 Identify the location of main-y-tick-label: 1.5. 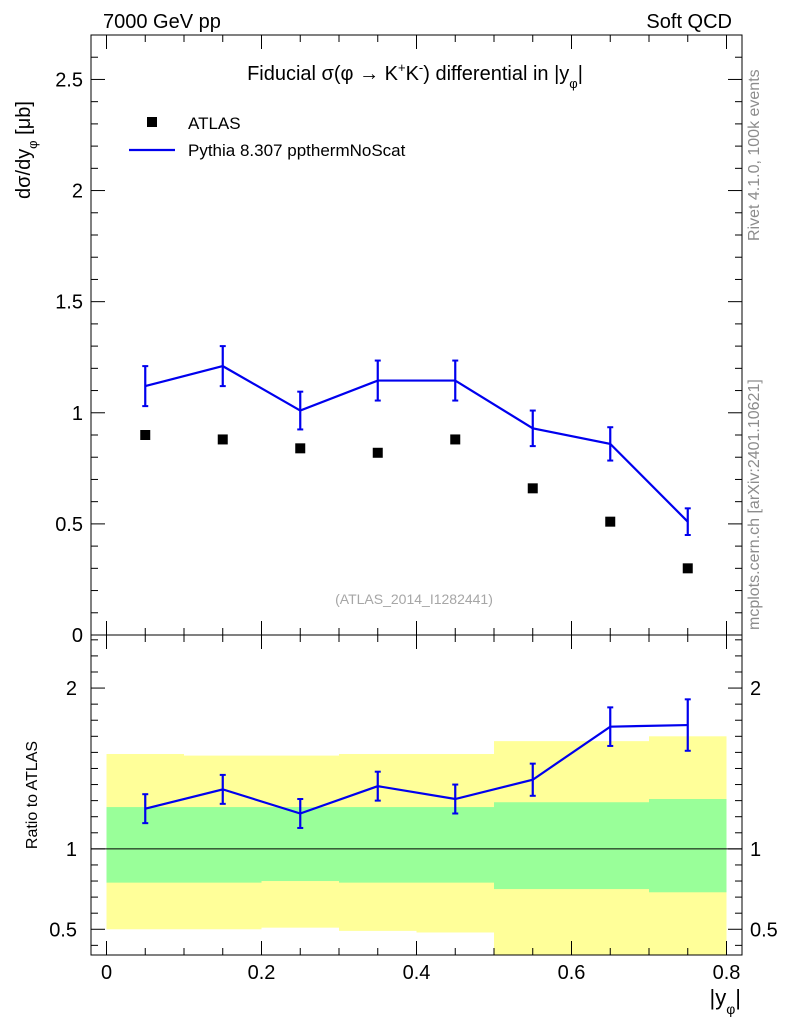
(69, 303).